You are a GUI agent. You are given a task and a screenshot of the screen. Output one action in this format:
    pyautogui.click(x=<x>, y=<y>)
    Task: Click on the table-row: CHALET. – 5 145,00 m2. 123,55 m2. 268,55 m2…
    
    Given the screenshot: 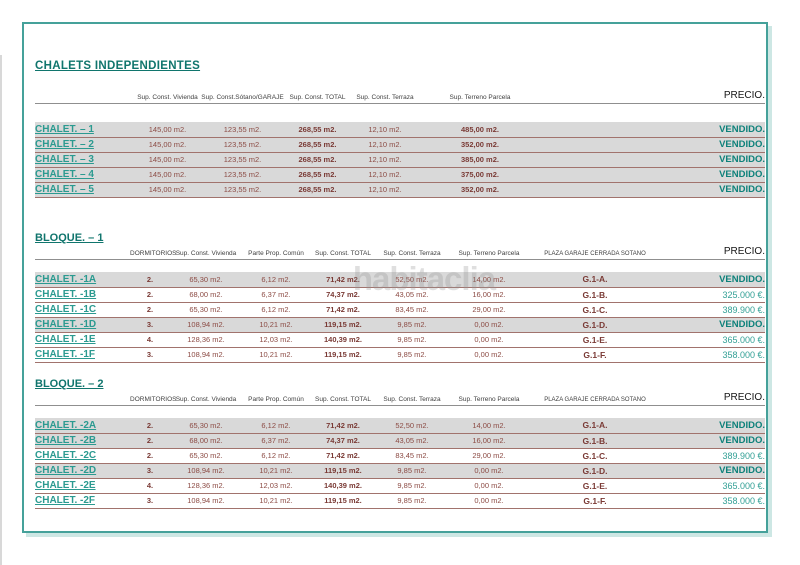 What is the action you would take?
    pyautogui.click(x=400, y=190)
    